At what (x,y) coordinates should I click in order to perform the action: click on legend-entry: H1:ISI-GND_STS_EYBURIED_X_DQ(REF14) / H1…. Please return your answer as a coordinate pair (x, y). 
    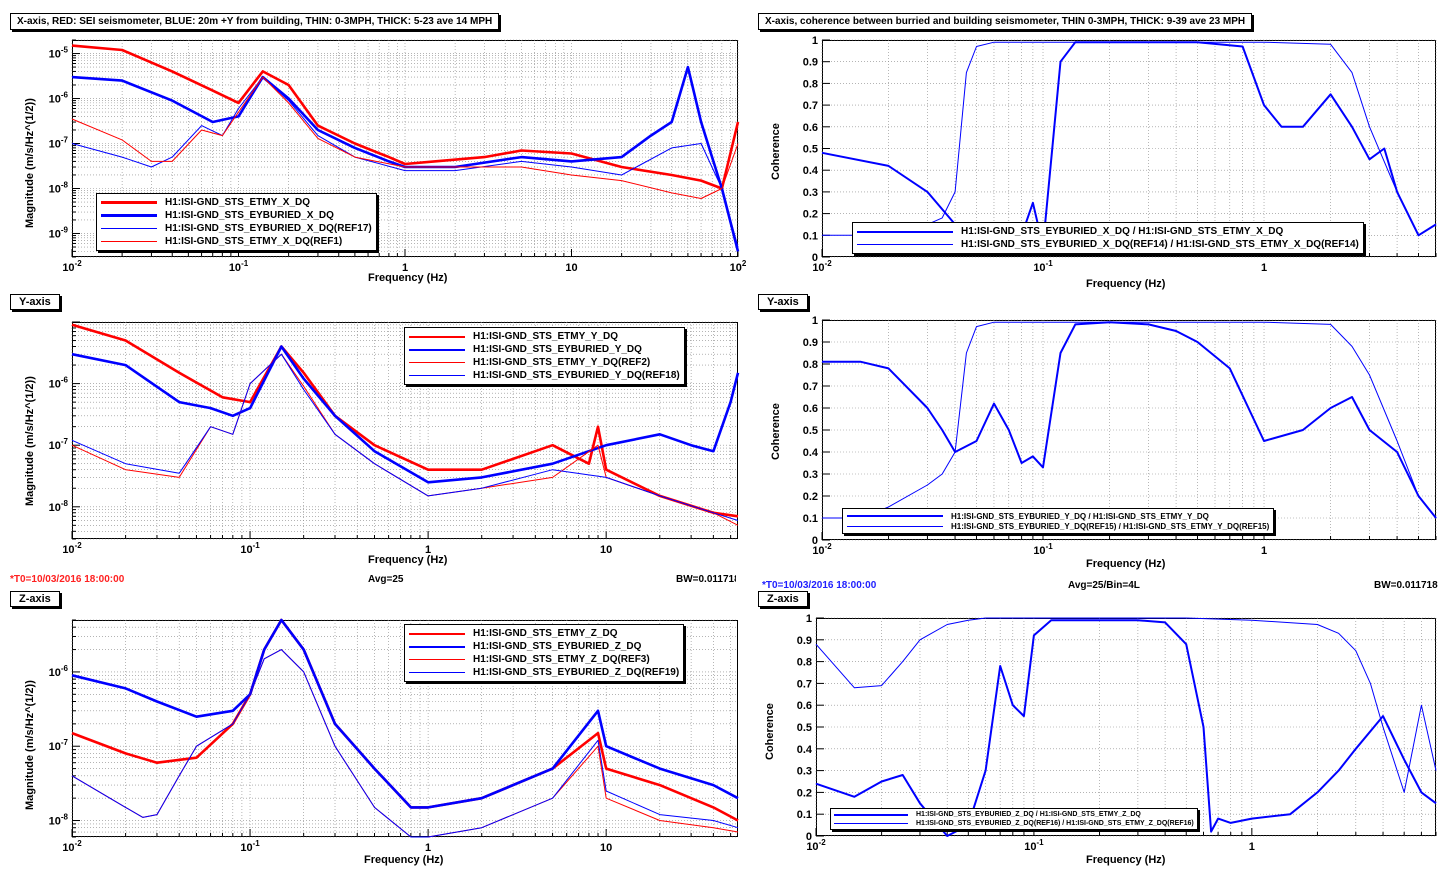
    Looking at the image, I should click on (1108, 244).